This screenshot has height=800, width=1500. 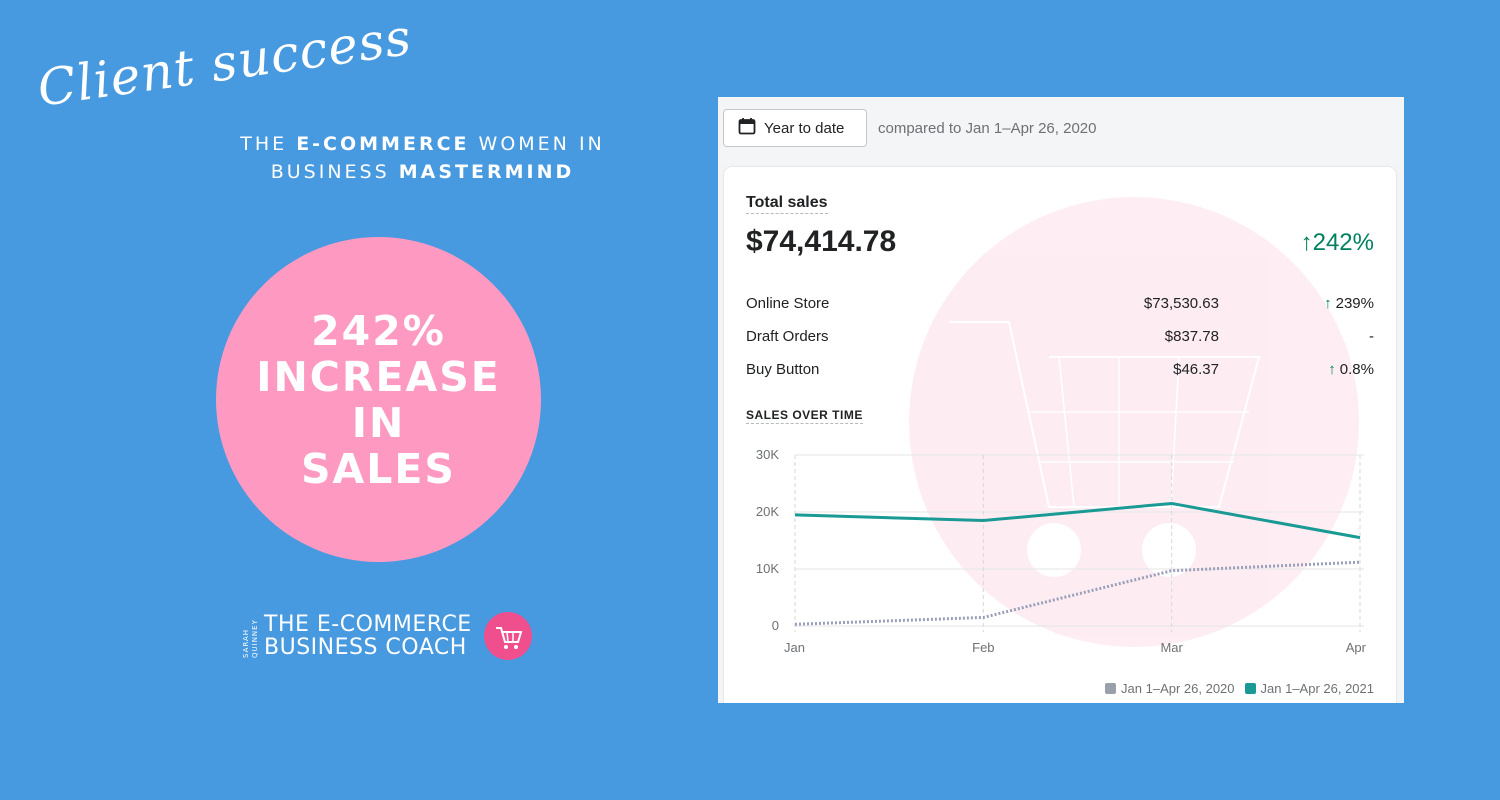 I want to click on logo-small-bottom: QUINNEY, so click(x=255, y=638).